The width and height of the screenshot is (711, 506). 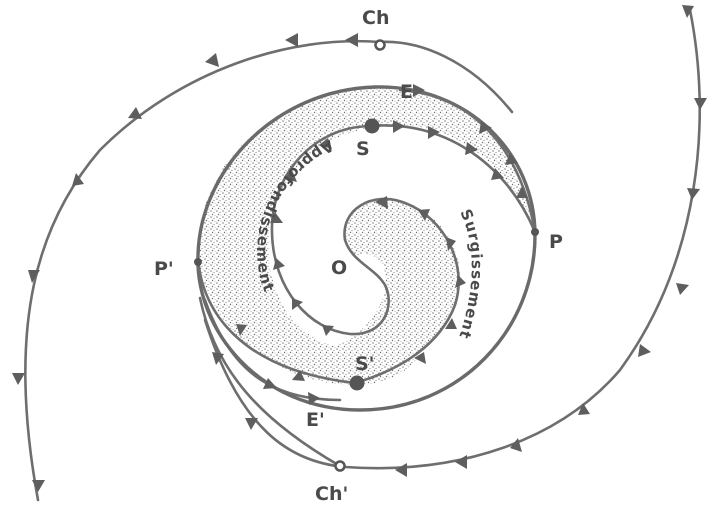 I want to click on label-e-prime: E', so click(x=315, y=420).